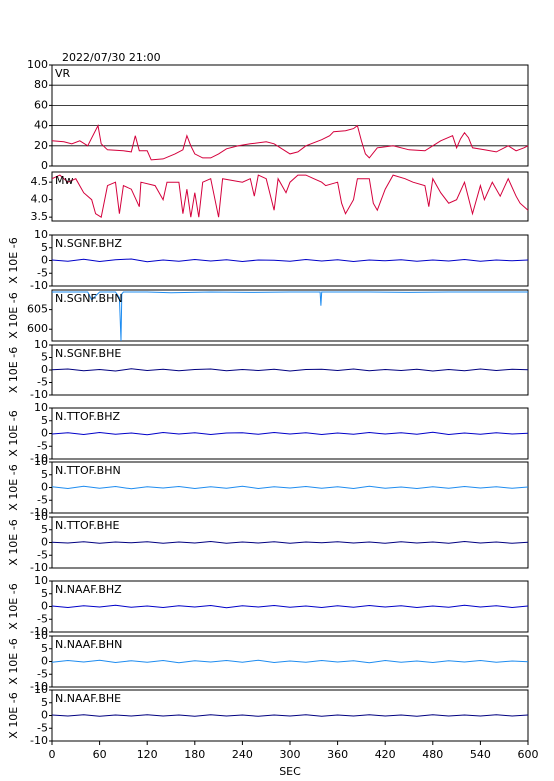 The image size is (554, 781). Describe the element at coordinates (89, 298) in the screenshot. I see `panel-label: N.SGNF.BHN` at that location.